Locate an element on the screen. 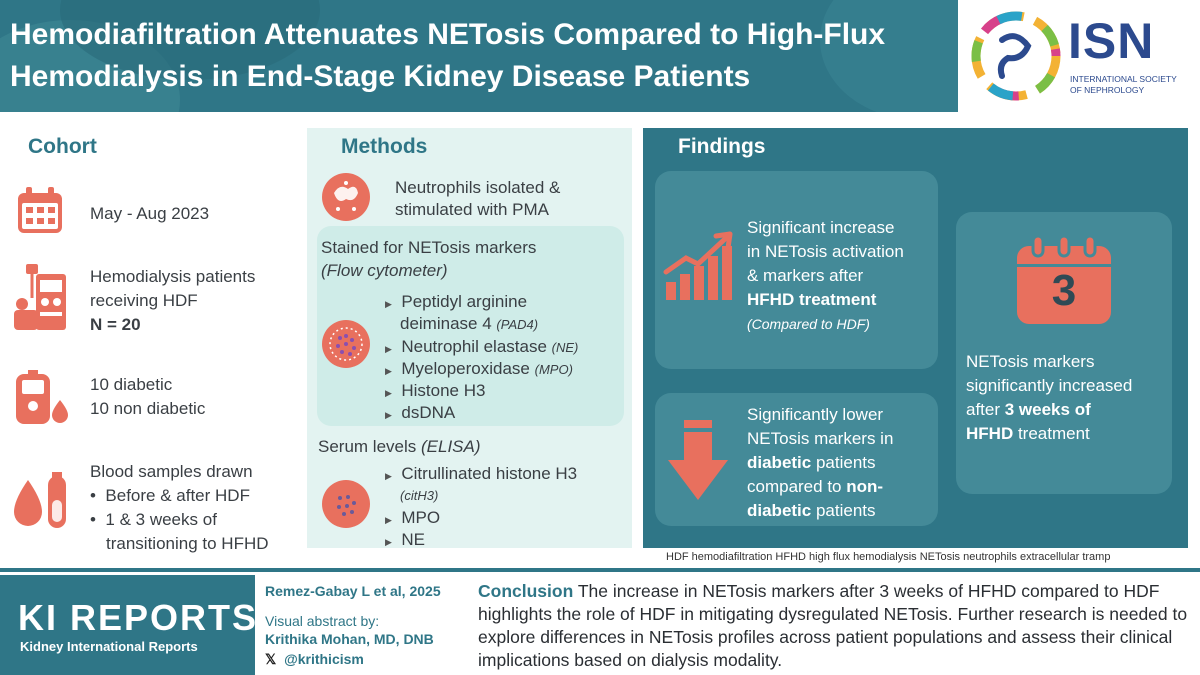 The width and height of the screenshot is (1200, 675). methods-dsdna: ▶ dsDNA is located at coordinates (420, 412).